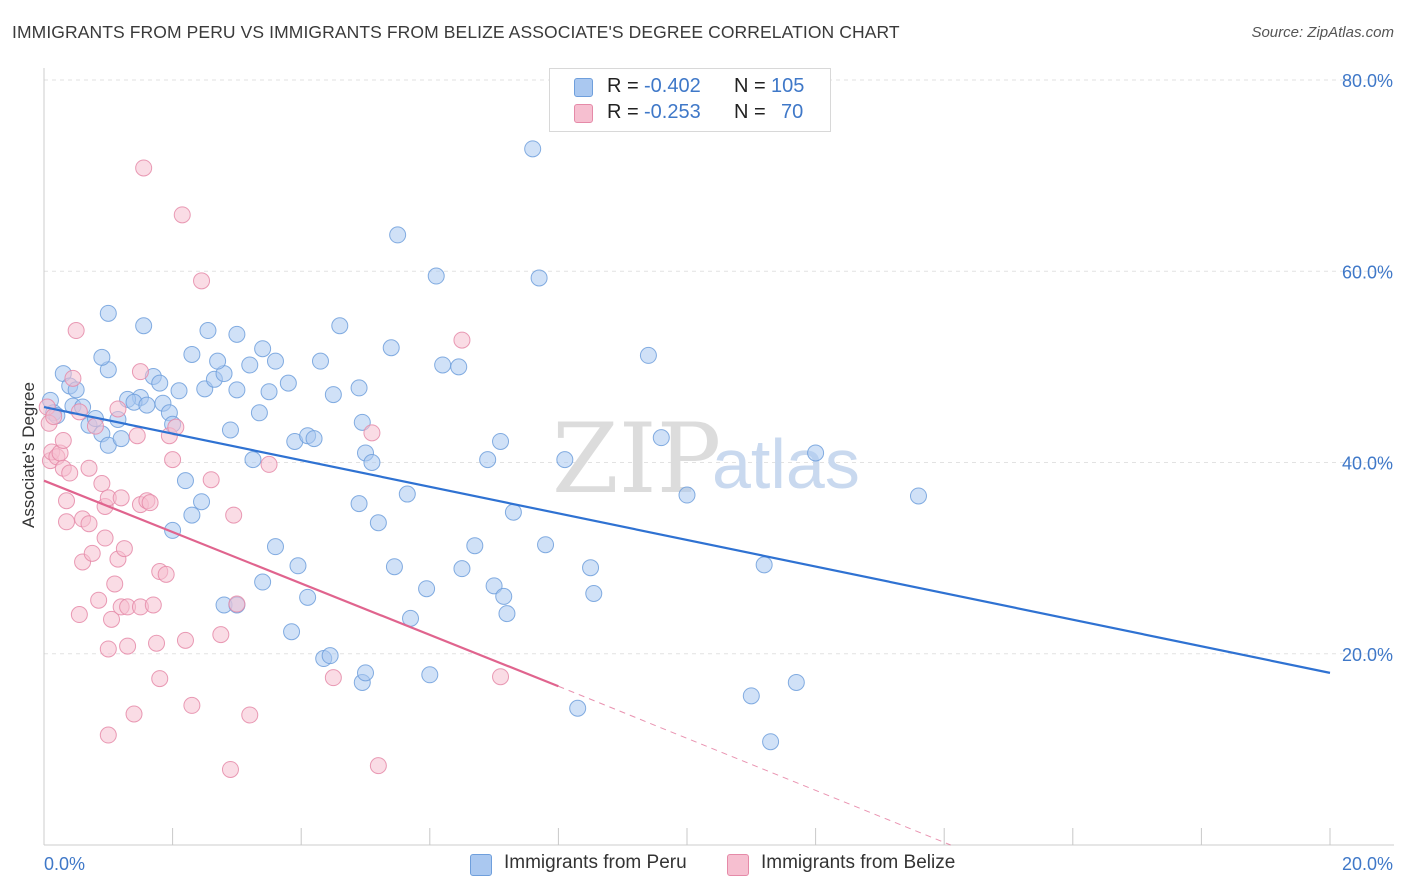 This screenshot has height=892, width=1406. Describe the element at coordinates (1367, 655) in the screenshot. I see `y-tick-label: 20.0%` at that location.